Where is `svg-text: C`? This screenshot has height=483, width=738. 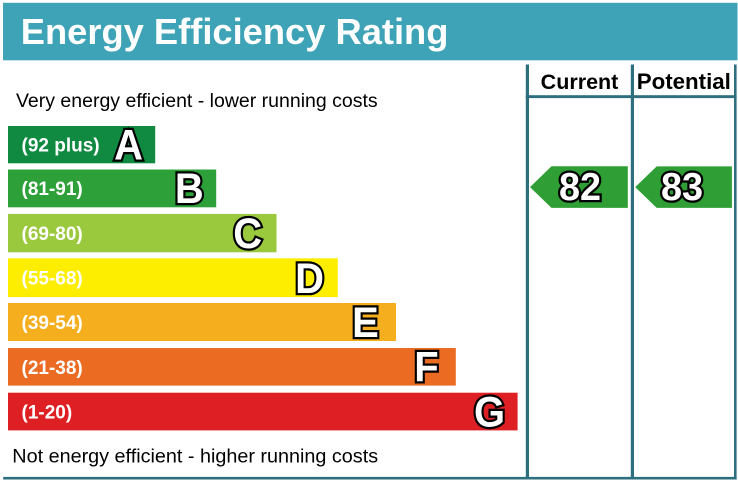
svg-text: C is located at coordinates (247, 233).